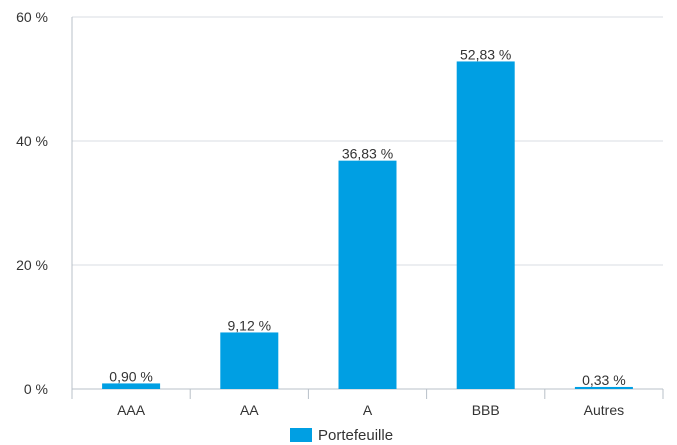 This screenshot has width=677, height=445. I want to click on data-label: 9,12 %, so click(250, 325).